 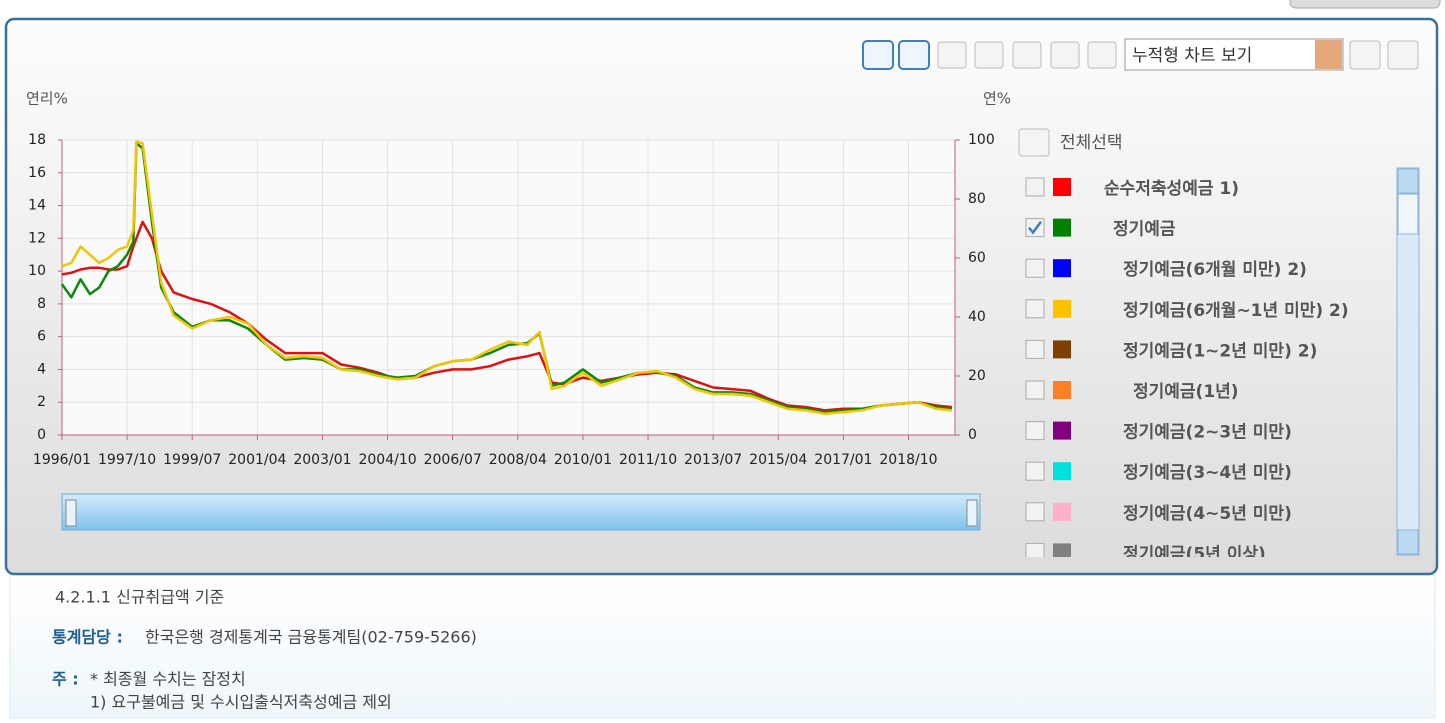 I want to click on x-tick-label: 2006/07, so click(x=453, y=460).